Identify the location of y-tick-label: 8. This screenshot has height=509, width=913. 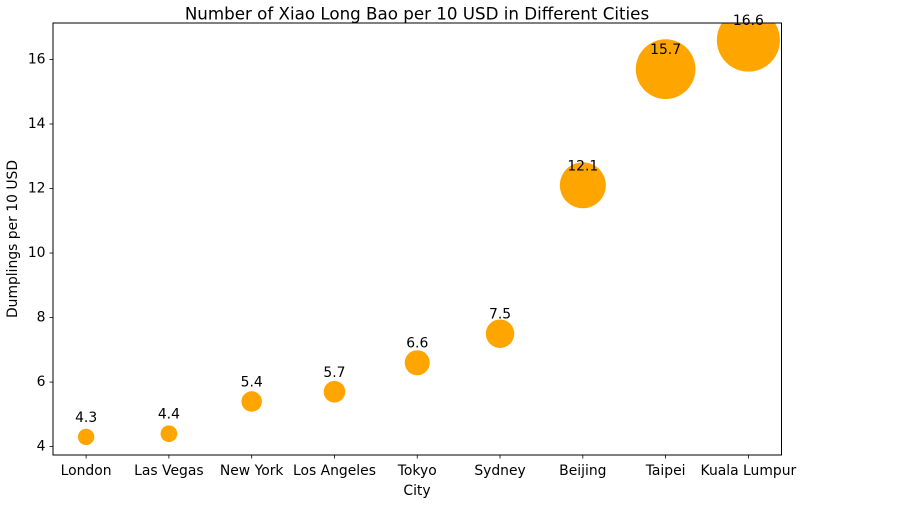
(41, 318).